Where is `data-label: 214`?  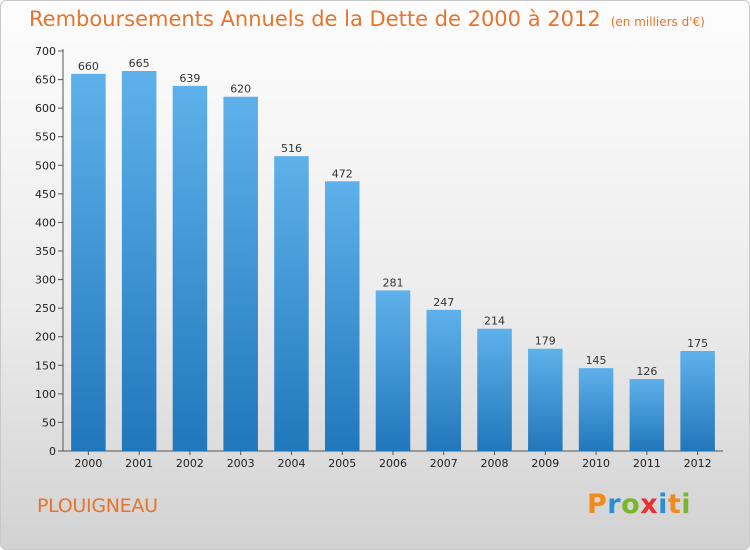 data-label: 214 is located at coordinates (494, 321).